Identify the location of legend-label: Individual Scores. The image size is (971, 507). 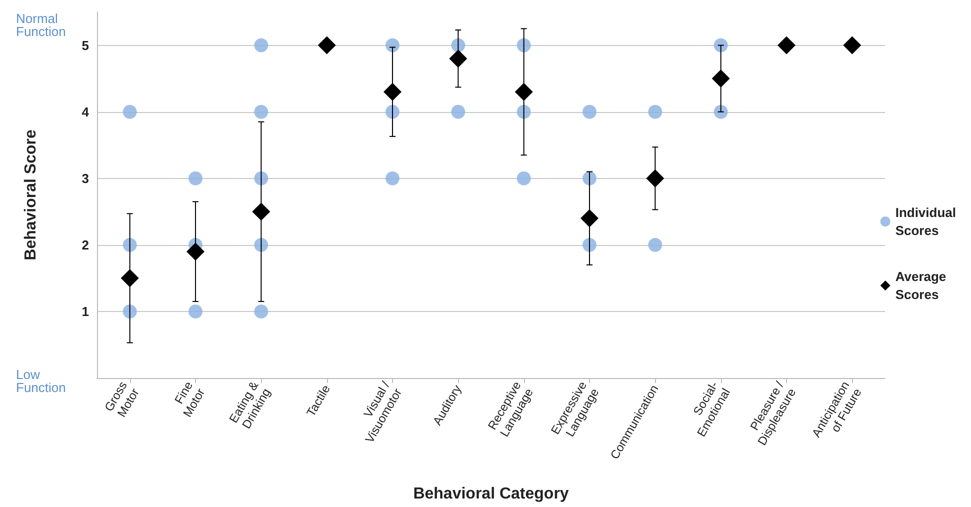
(925, 221).